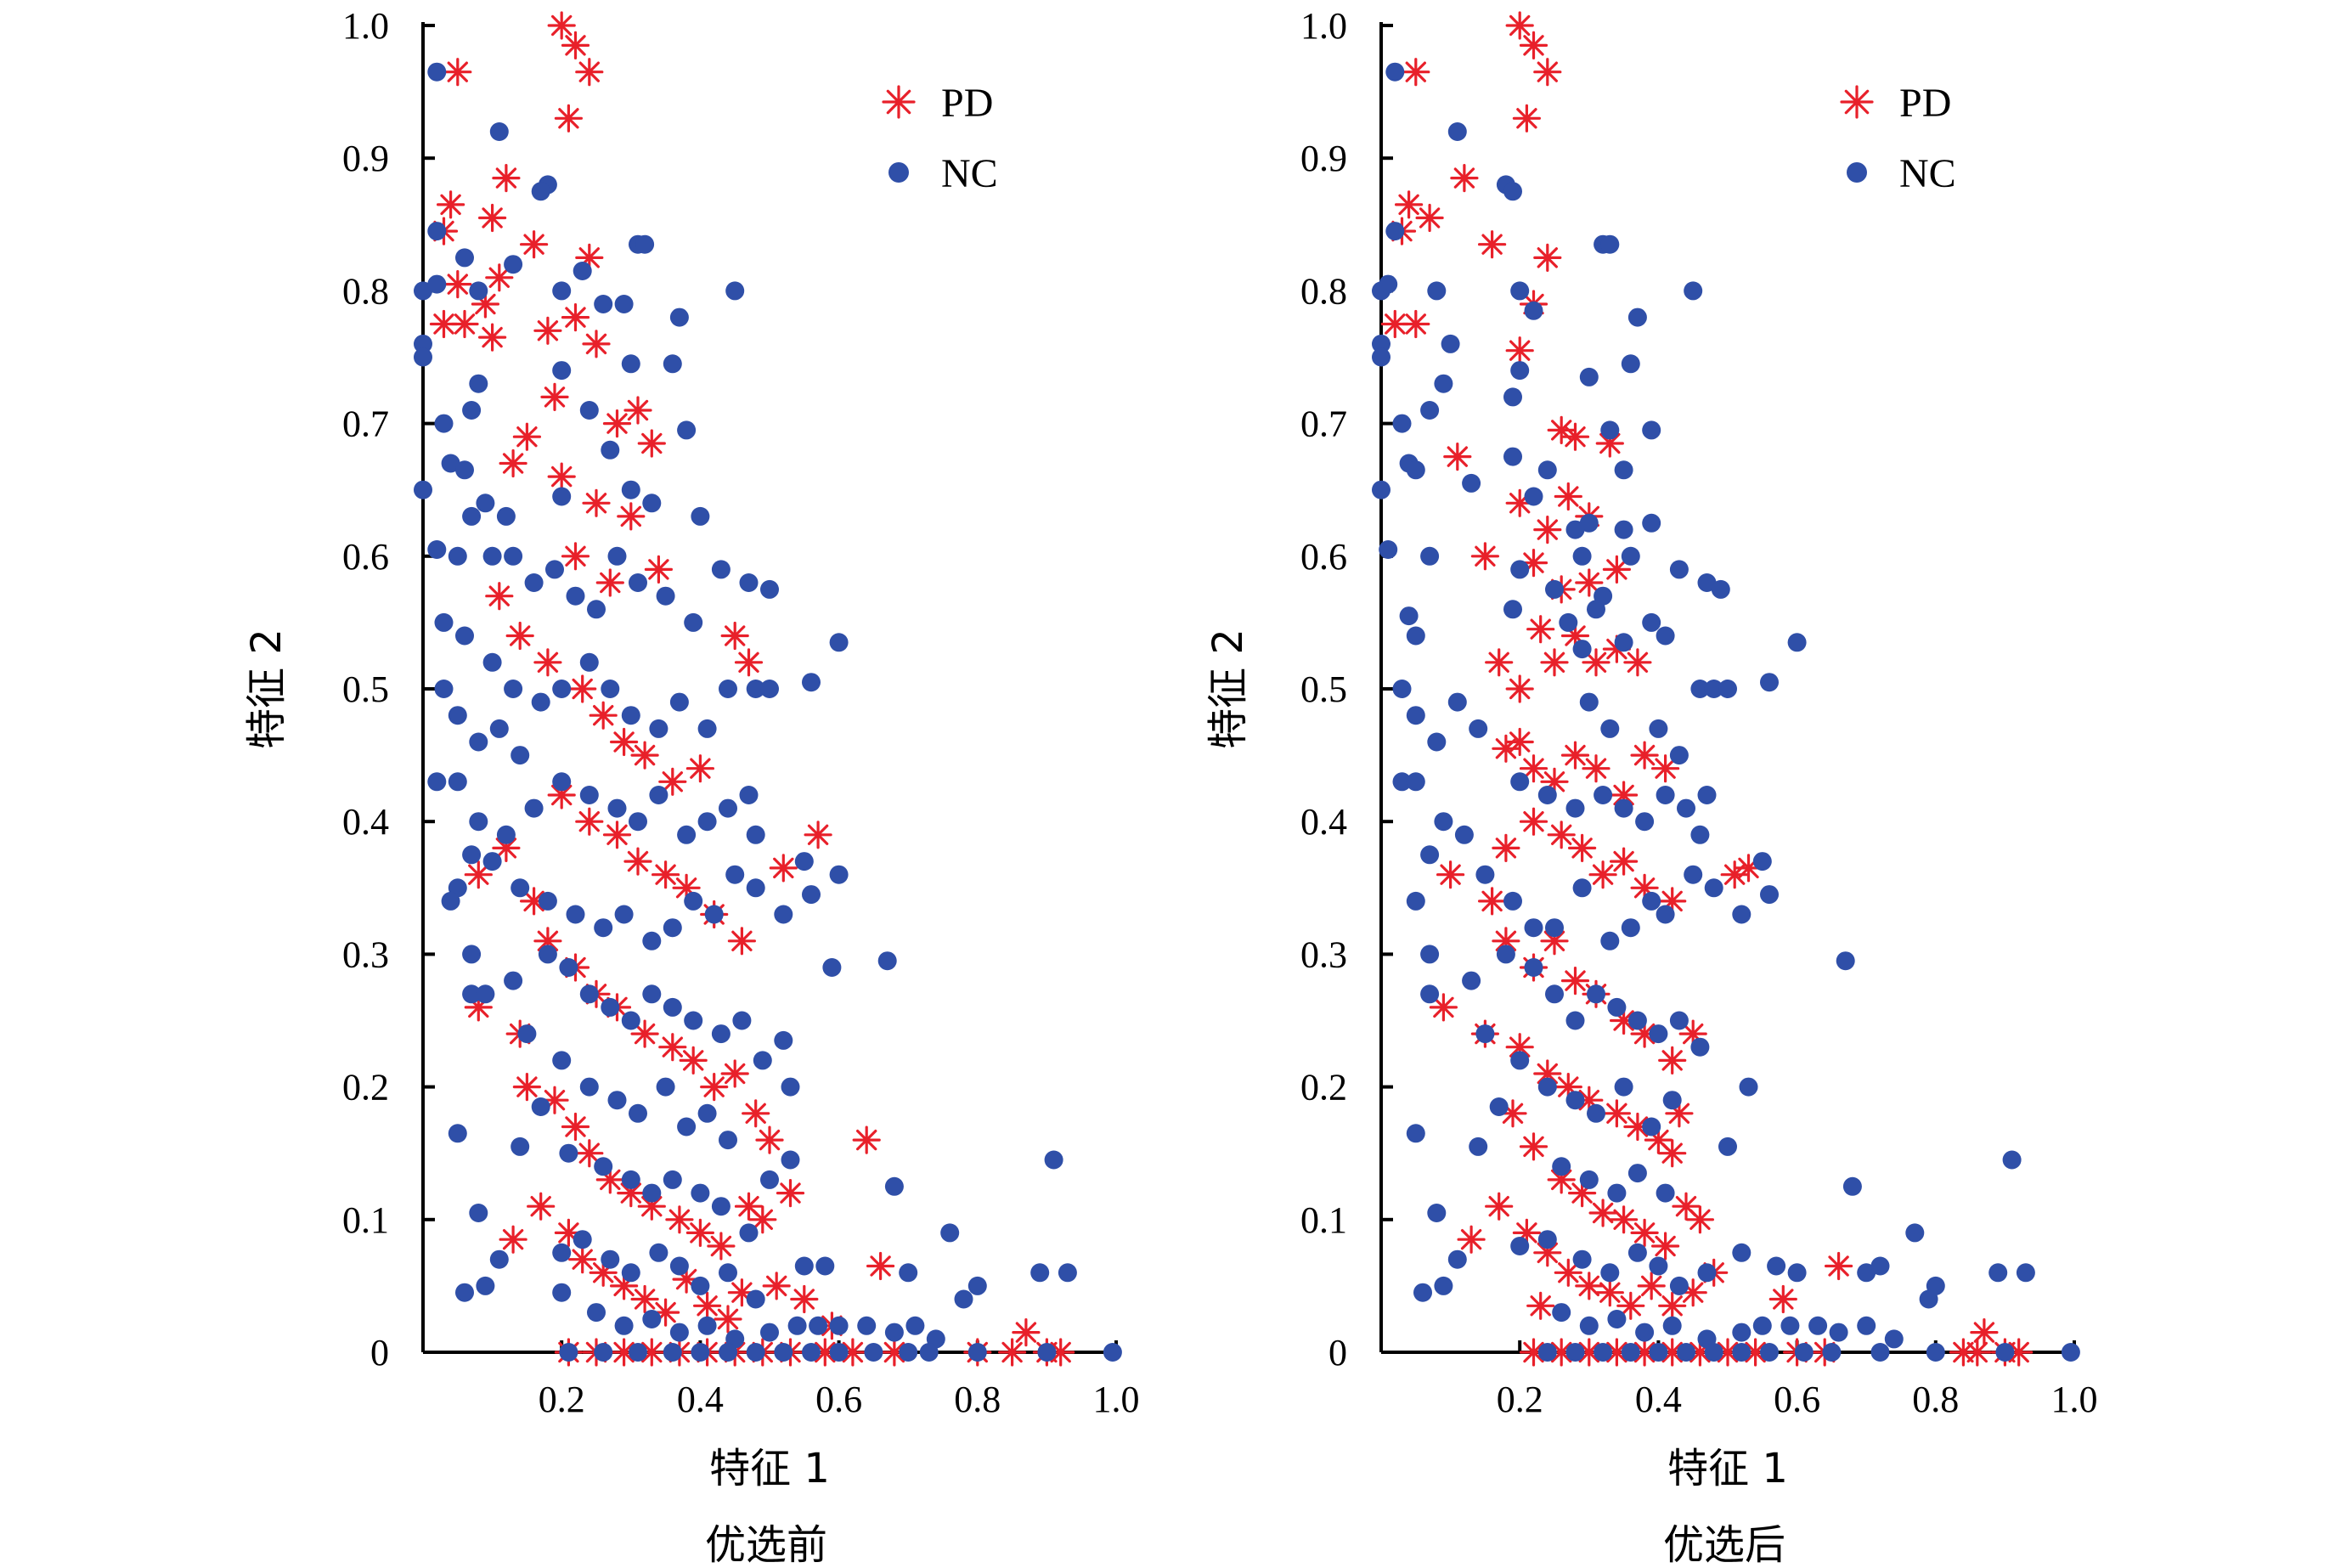 The width and height of the screenshot is (2341, 1568). I want to click on x-tick-label: 0.6, so click(1797, 1400).